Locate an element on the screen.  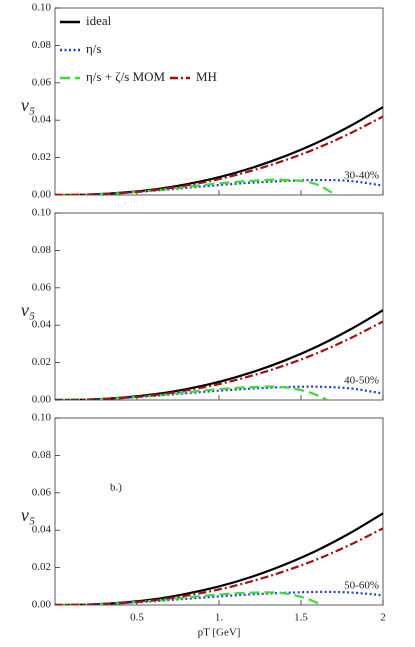
legend-label: ideal is located at coordinates (99, 20).